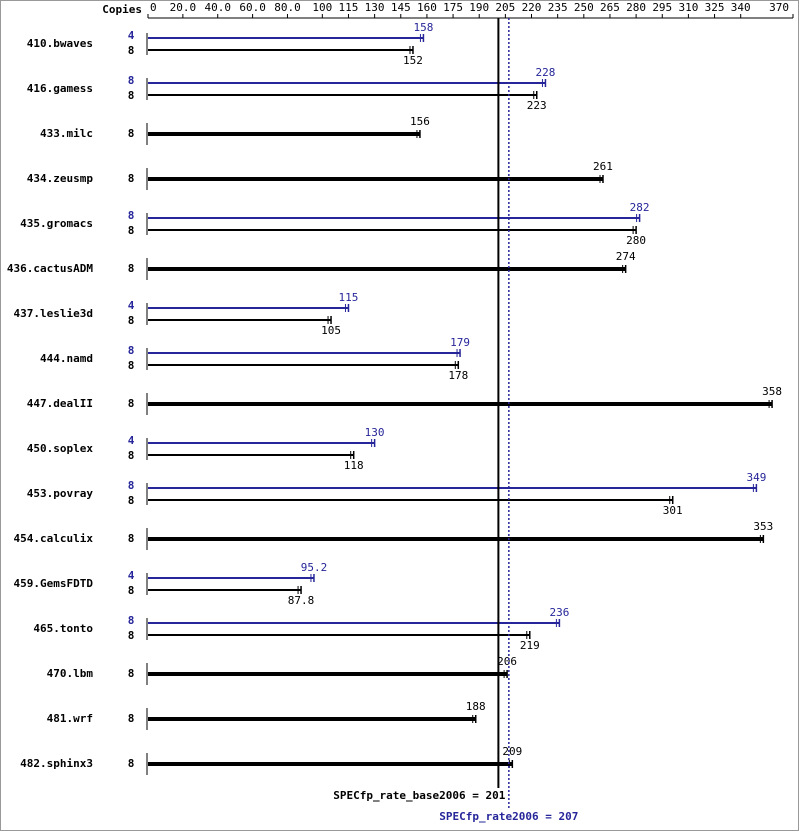 This screenshot has height=831, width=799. I want to click on category-label: 470.lbm, so click(70, 673).